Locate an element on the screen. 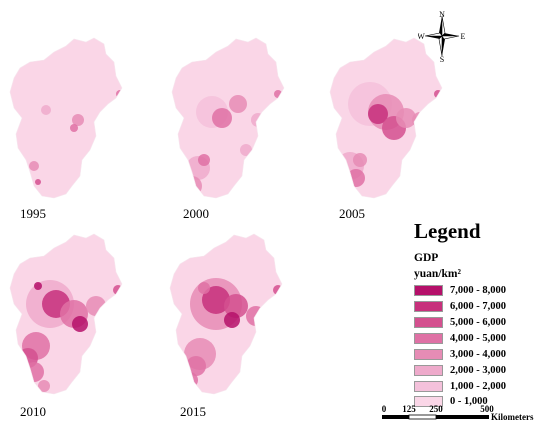 The image size is (550, 435). legend-label: 7,000 - 8,000 is located at coordinates (478, 290).